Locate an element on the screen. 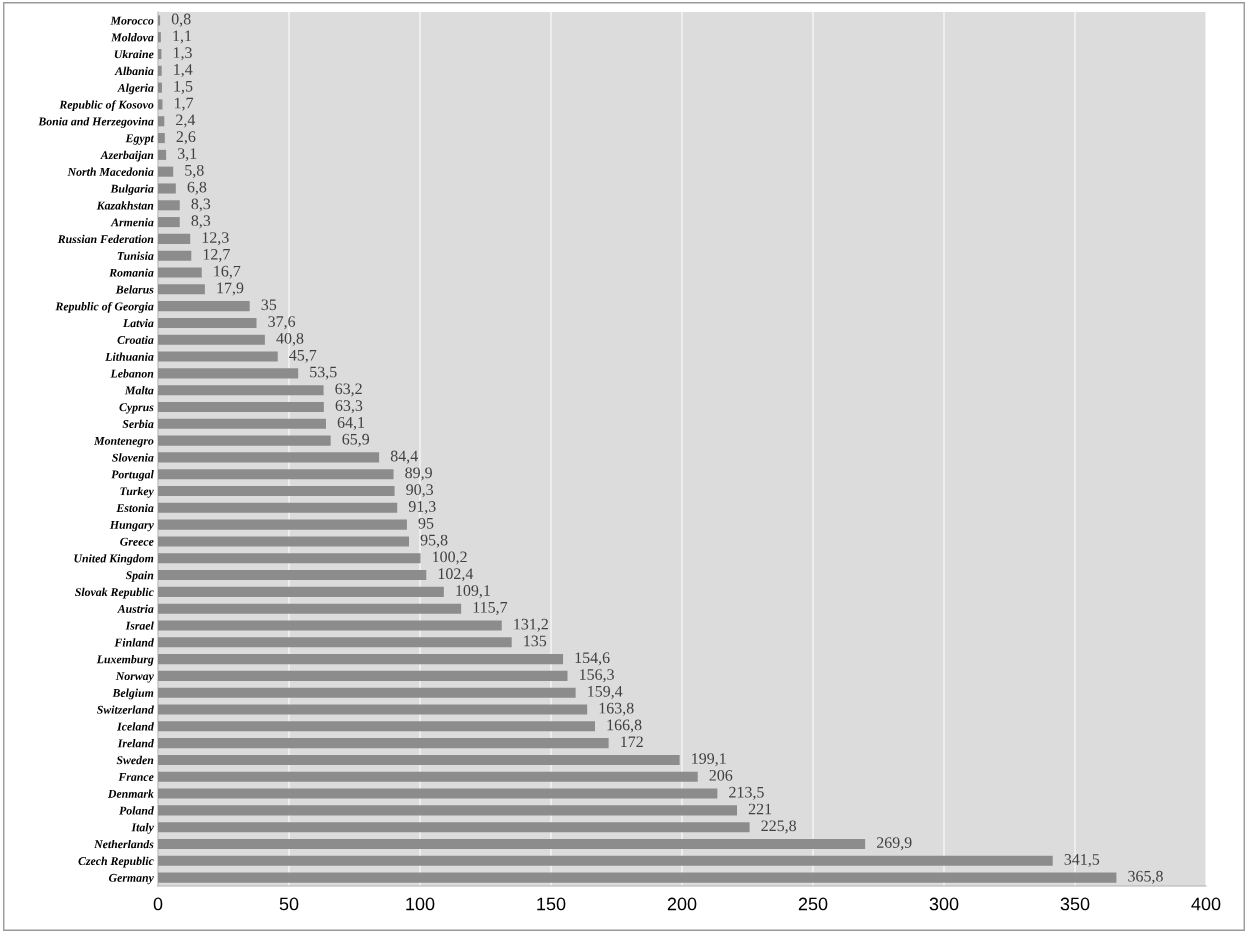  y-tick-label: Norway is located at coordinates (134, 677).